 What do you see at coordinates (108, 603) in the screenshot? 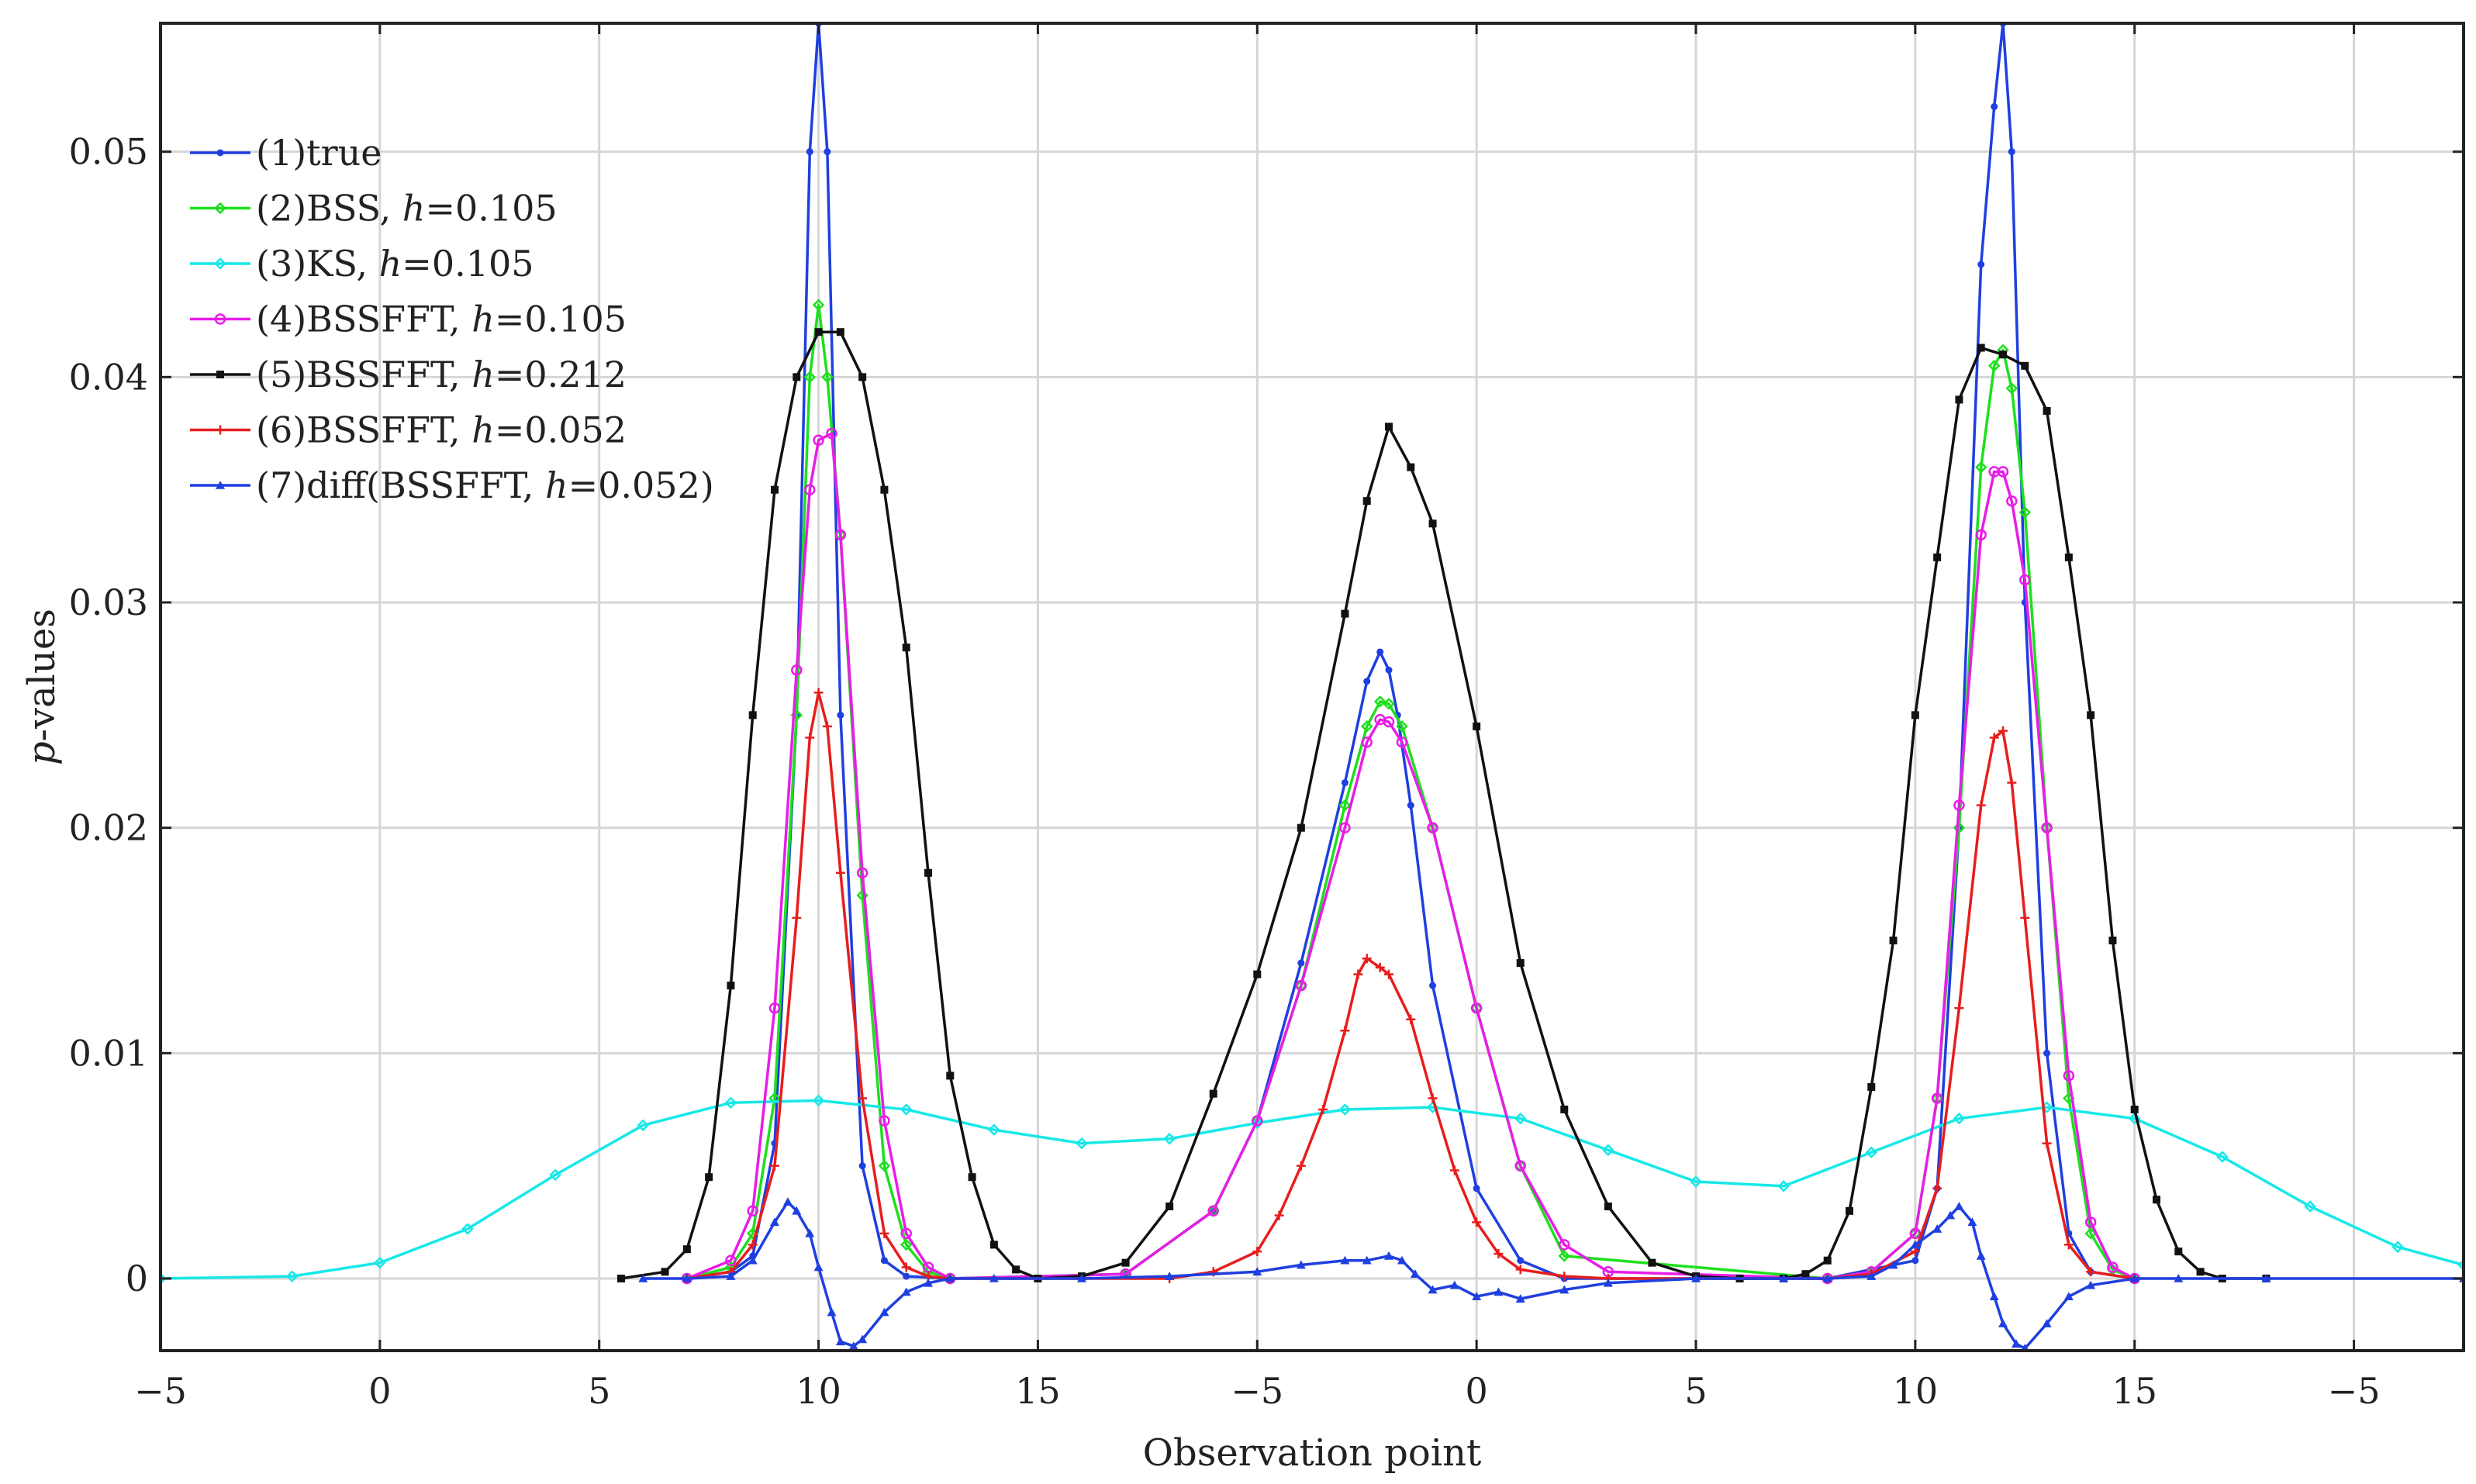
I see `y-tick-label: 0.03` at bounding box center [108, 603].